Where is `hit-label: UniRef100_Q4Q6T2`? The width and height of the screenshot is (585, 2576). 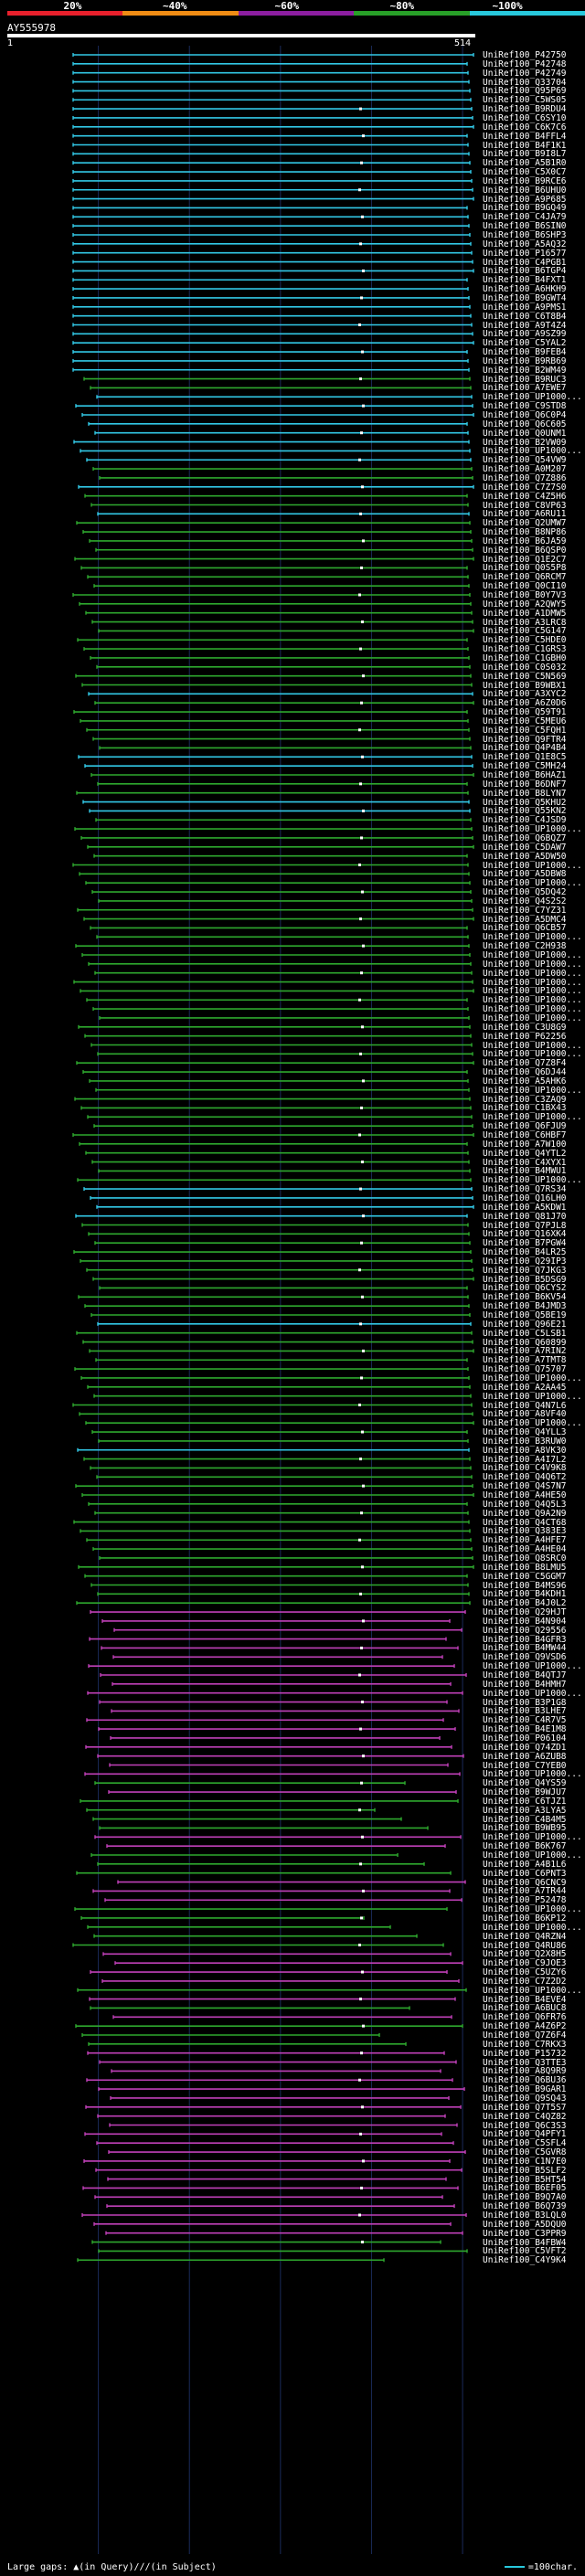
hit-label: UniRef100_Q4Q6T2 is located at coordinates (525, 1477).